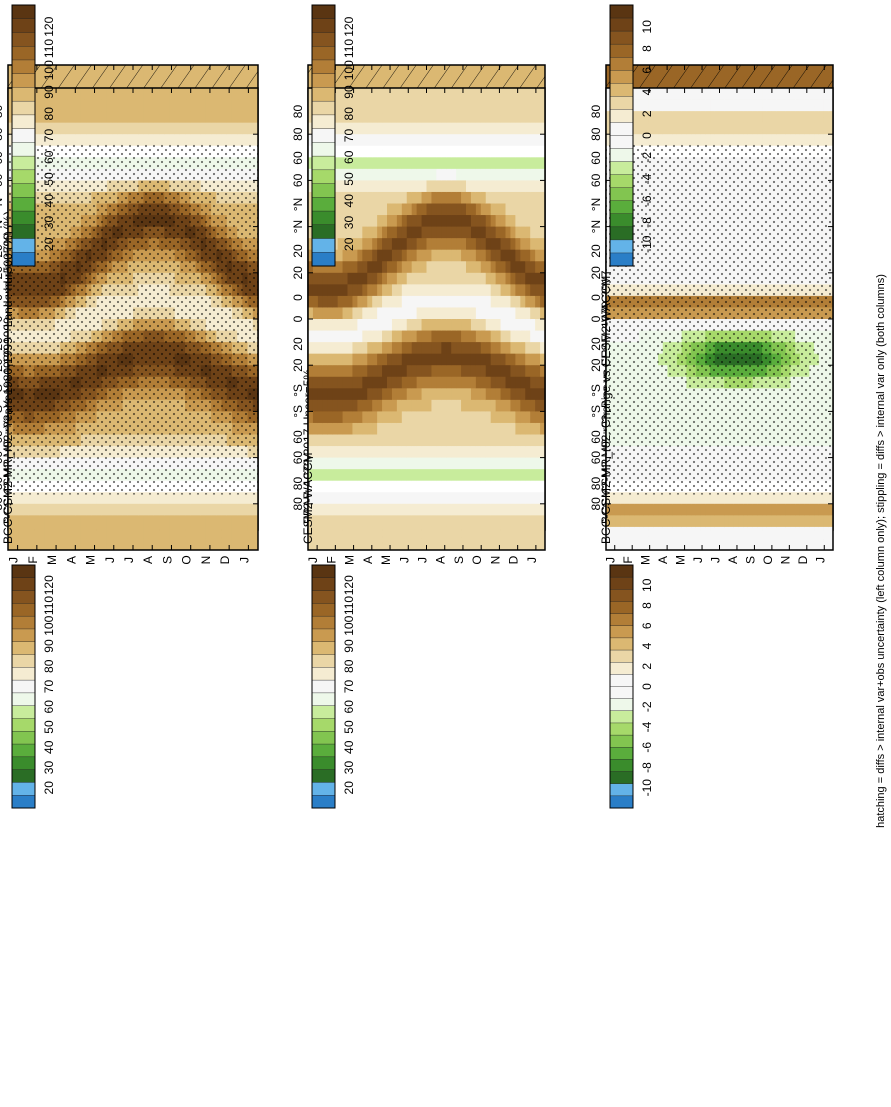 Image resolution: width=891 pixels, height=1107 pixels. What do you see at coordinates (49, 157) in the screenshot?
I see `colorbar-label-60: 60` at bounding box center [49, 157].